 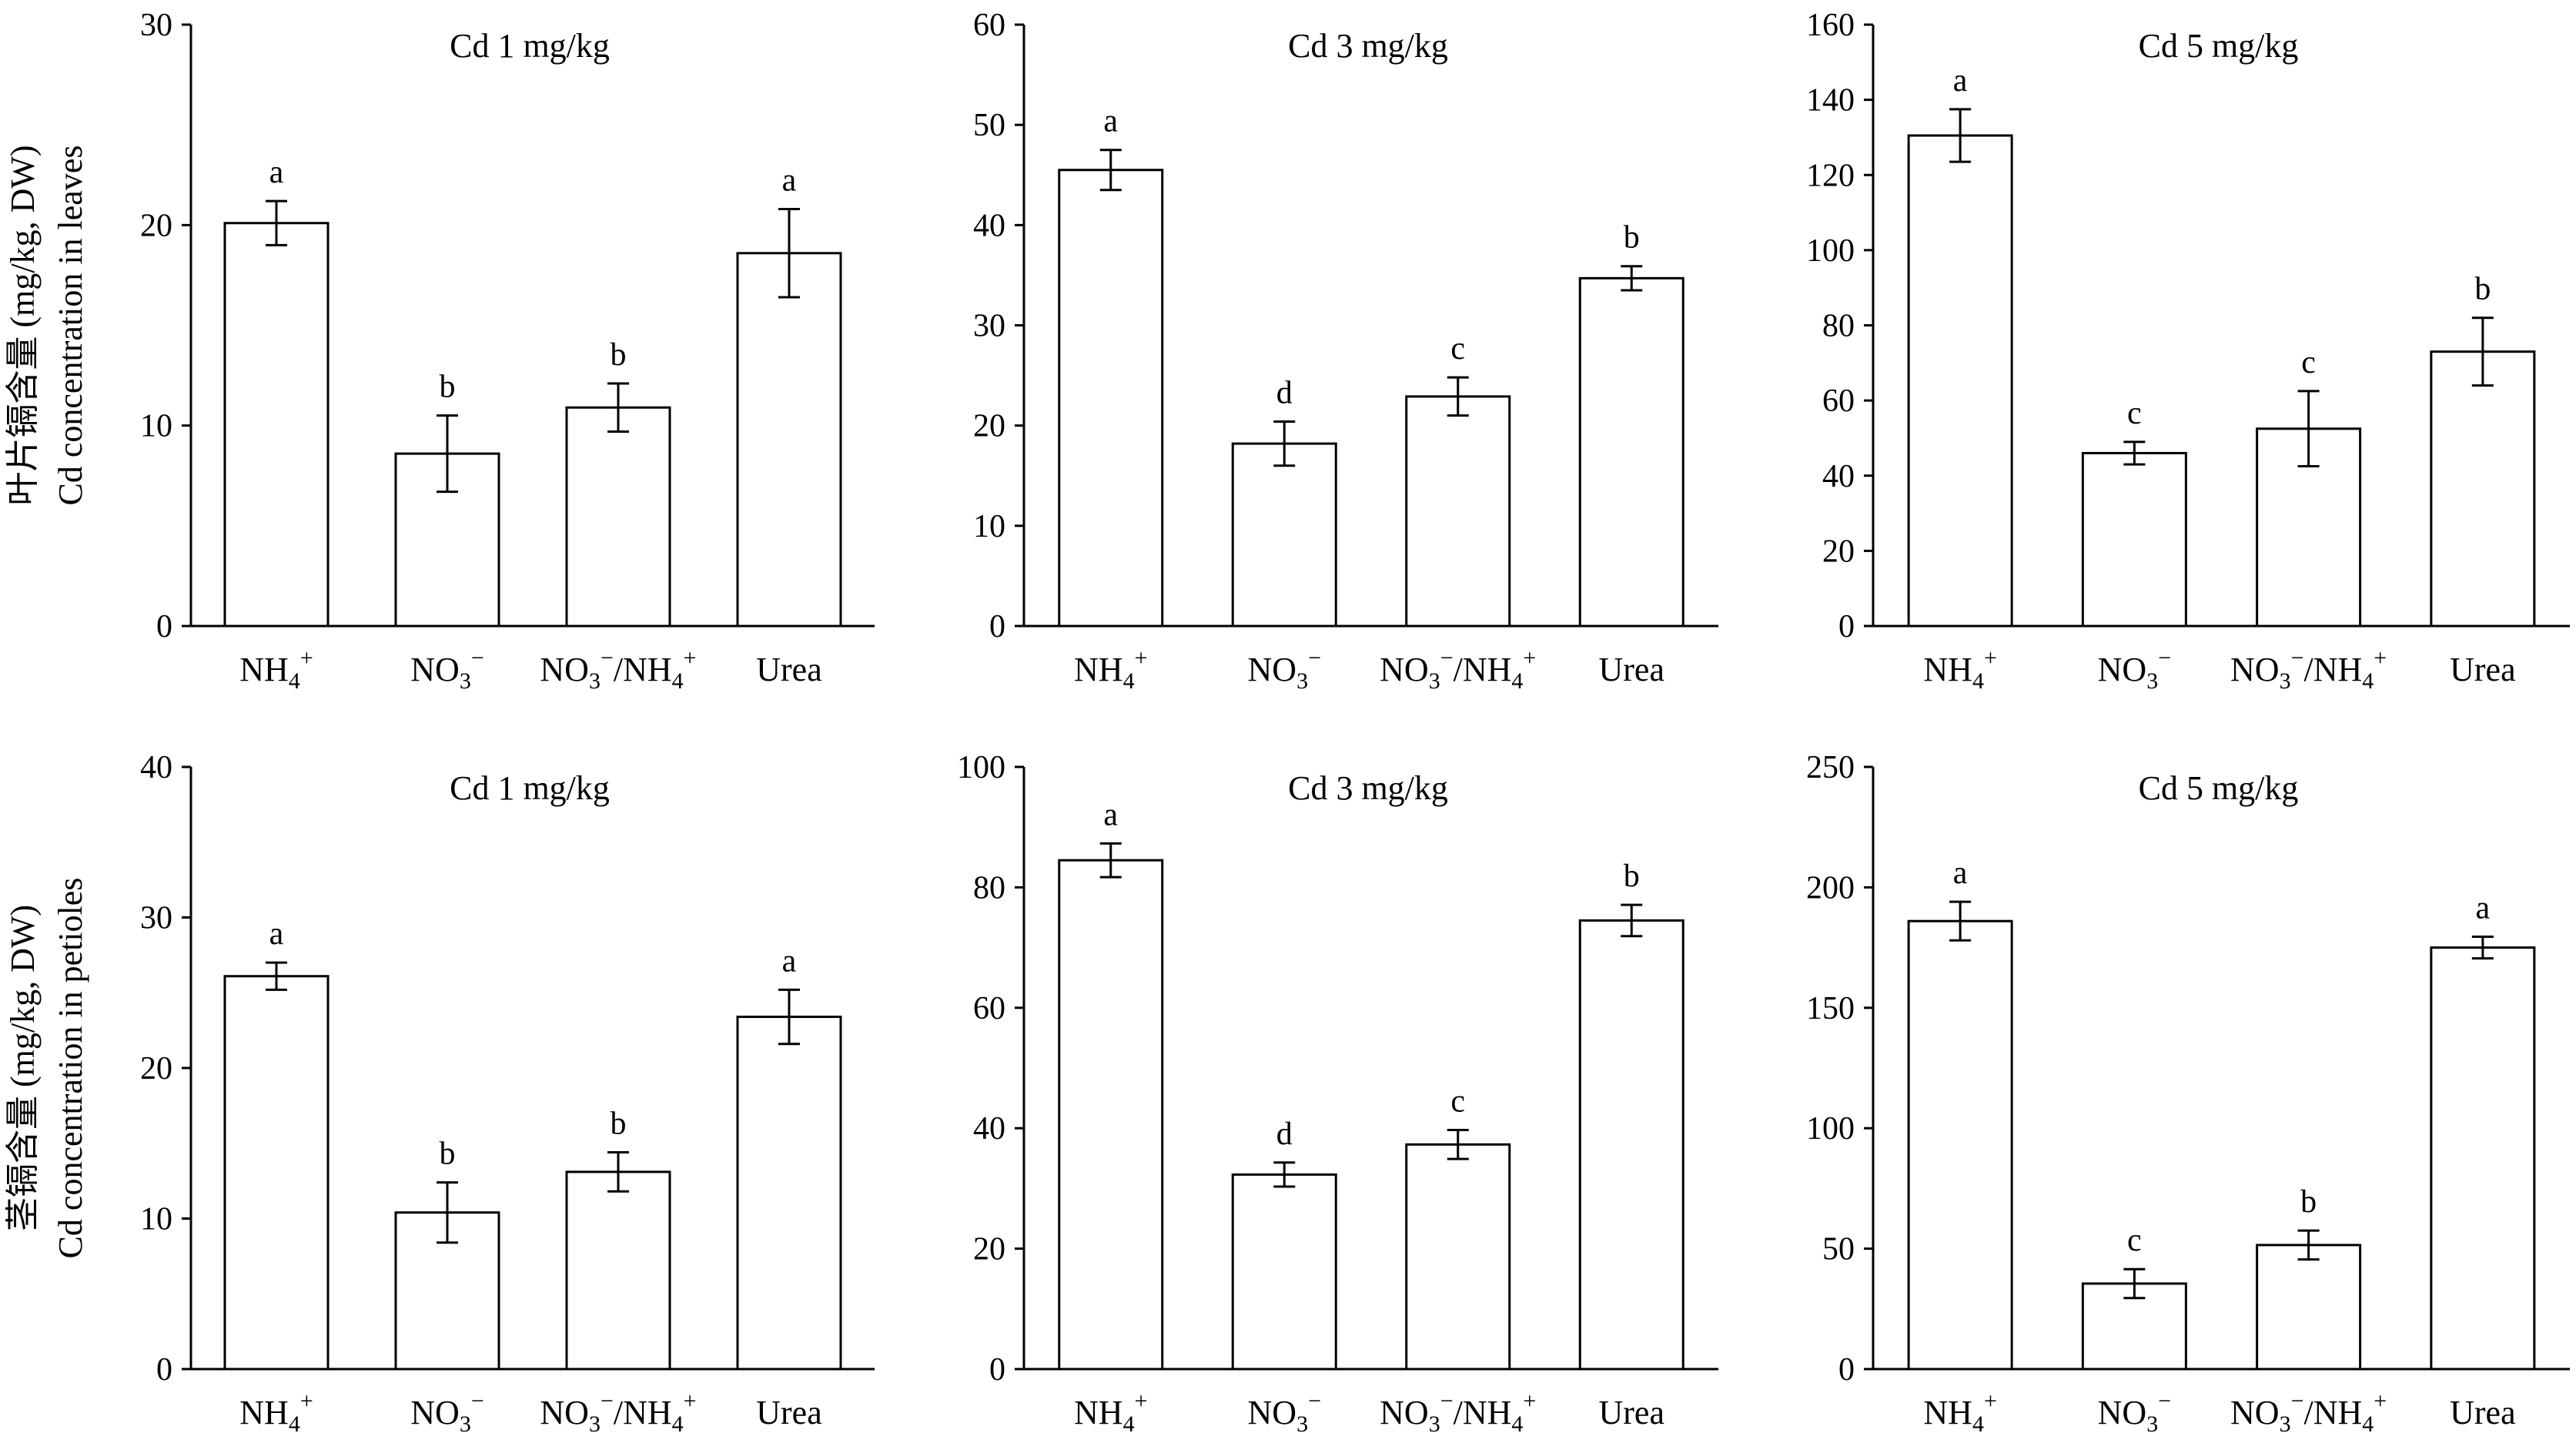 What do you see at coordinates (1830, 1129) in the screenshot?
I see `y-tick-label: 100` at bounding box center [1830, 1129].